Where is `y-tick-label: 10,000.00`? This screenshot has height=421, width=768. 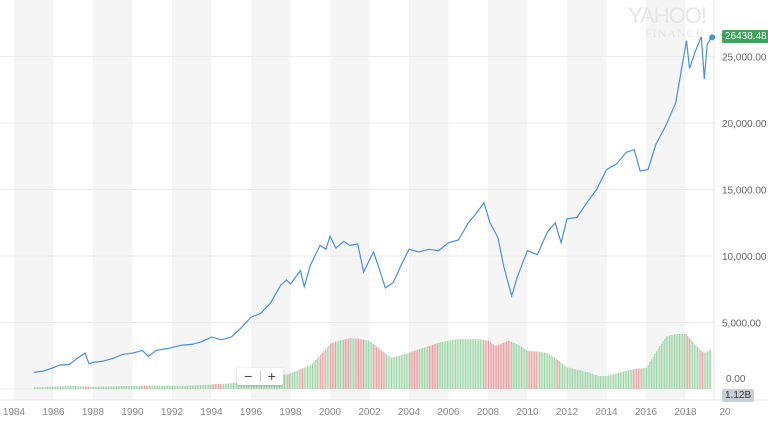 y-tick-label: 10,000.00 is located at coordinates (744, 257).